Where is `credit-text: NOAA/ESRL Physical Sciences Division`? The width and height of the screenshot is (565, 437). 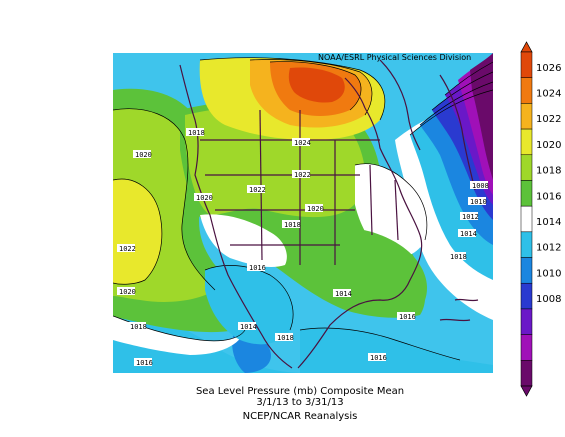 credit-text: NOAA/ESRL Physical Sciences Division is located at coordinates (395, 57).